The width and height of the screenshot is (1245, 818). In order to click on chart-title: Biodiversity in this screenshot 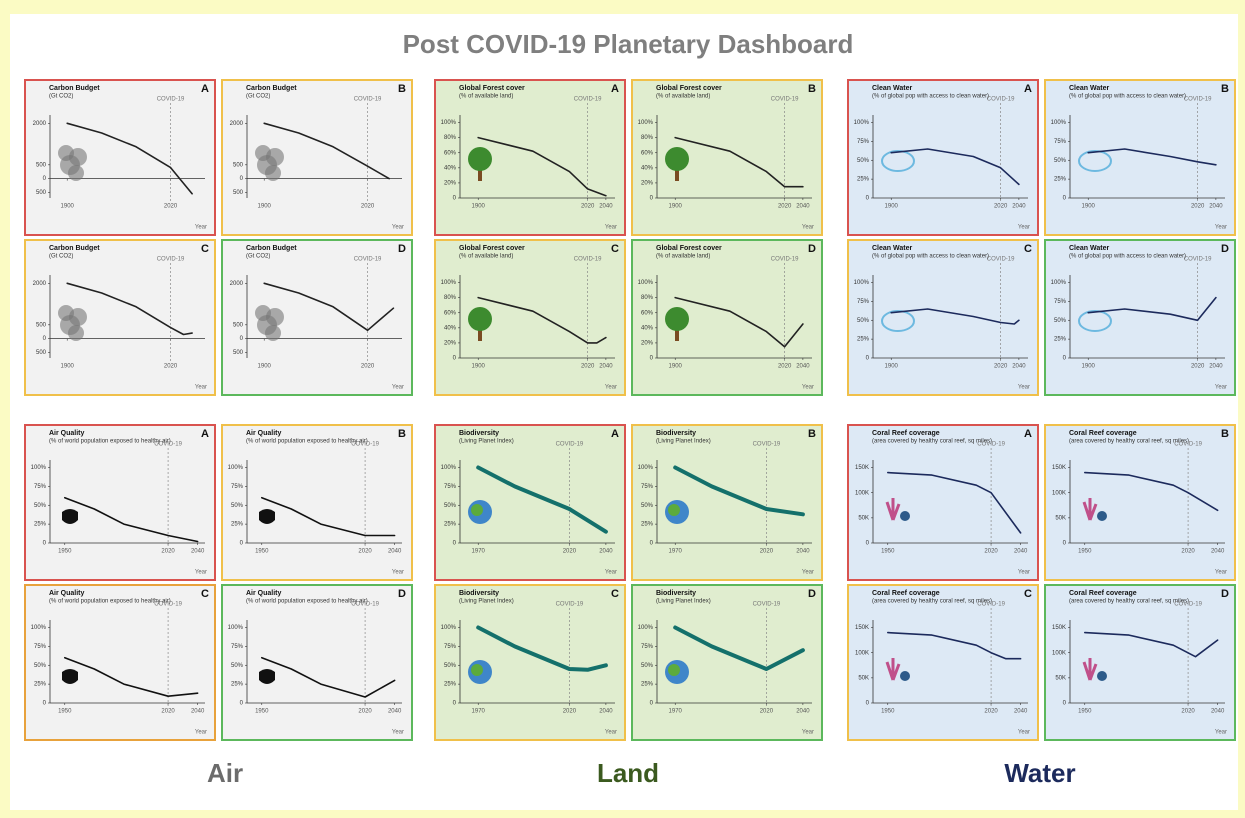, I will do `click(676, 433)`.